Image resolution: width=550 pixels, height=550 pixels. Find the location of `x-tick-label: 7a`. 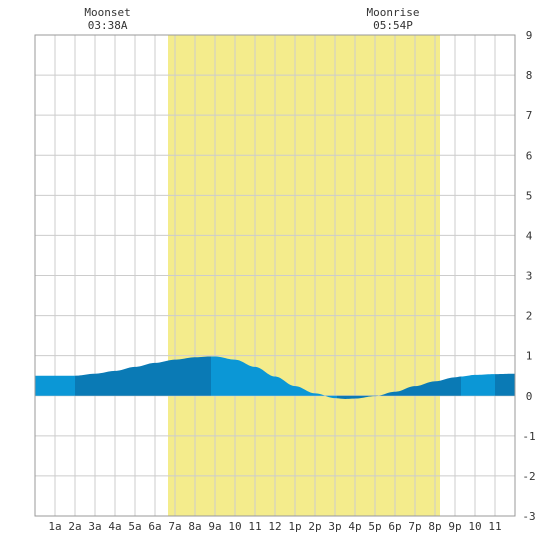

x-tick-label: 7a is located at coordinates (174, 526).